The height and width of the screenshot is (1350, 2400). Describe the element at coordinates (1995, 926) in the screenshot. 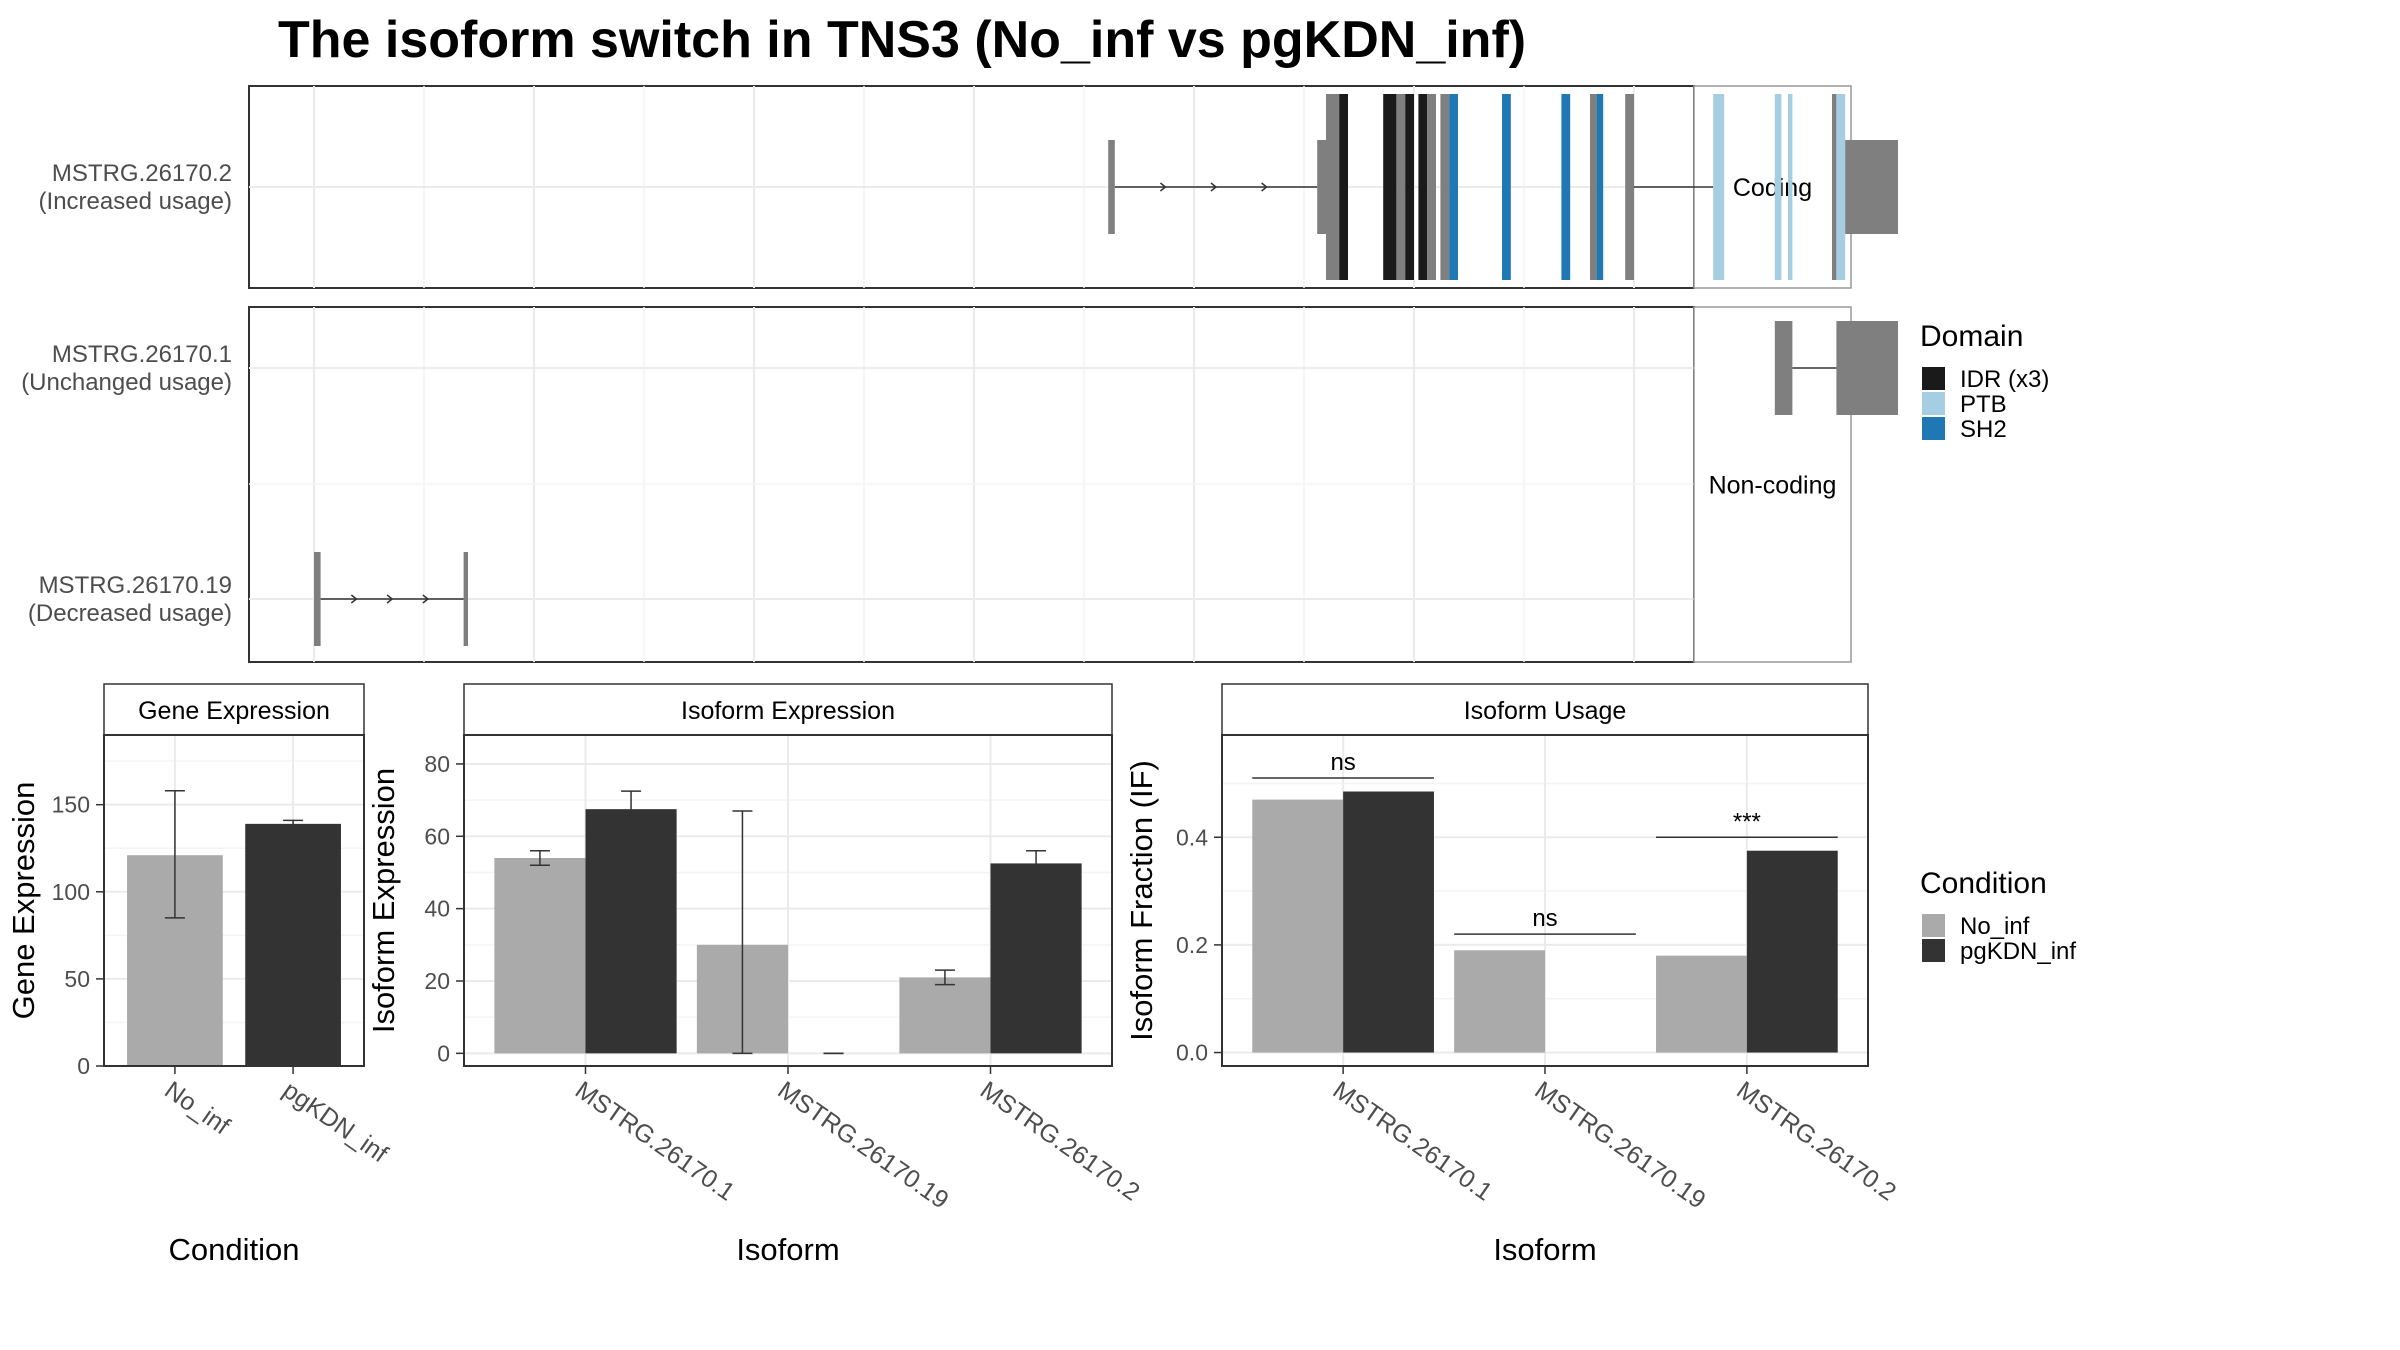

I see `legend-label: No_inf` at that location.